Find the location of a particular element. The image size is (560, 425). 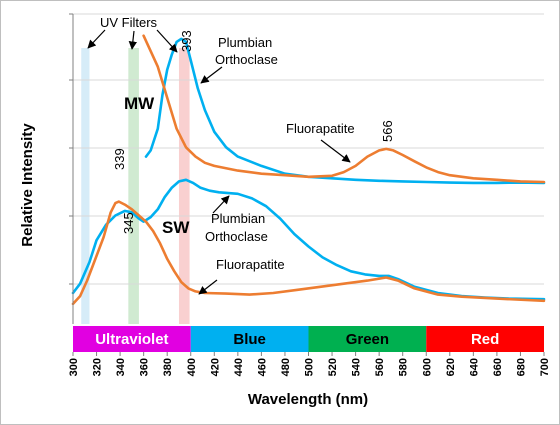

peak-label-393: 393 is located at coordinates (186, 41).